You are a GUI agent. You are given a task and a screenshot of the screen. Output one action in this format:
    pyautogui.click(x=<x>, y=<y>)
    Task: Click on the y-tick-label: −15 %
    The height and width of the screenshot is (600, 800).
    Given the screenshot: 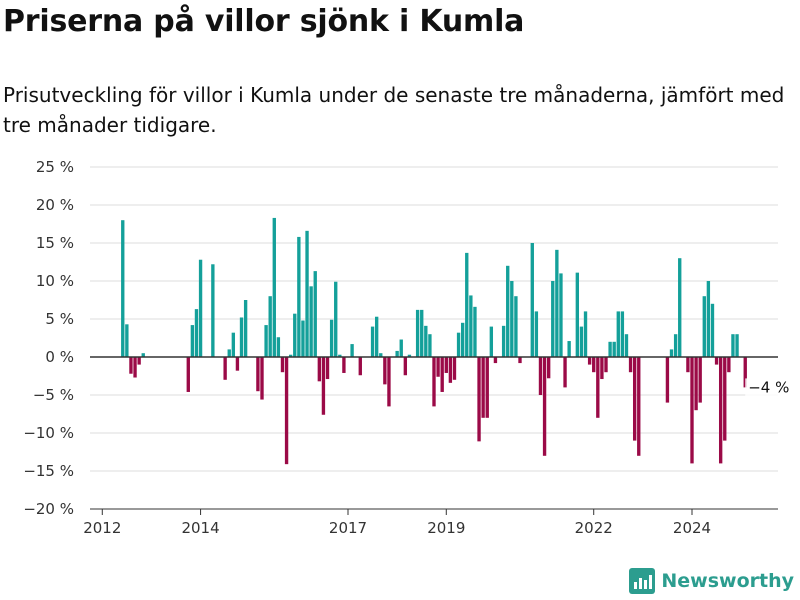 What is the action you would take?
    pyautogui.click(x=48, y=471)
    